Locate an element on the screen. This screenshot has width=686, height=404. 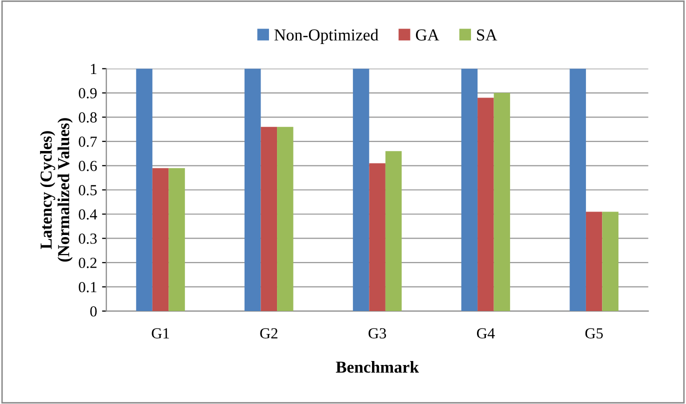
y-tick-label: 1 is located at coordinates (93, 69).